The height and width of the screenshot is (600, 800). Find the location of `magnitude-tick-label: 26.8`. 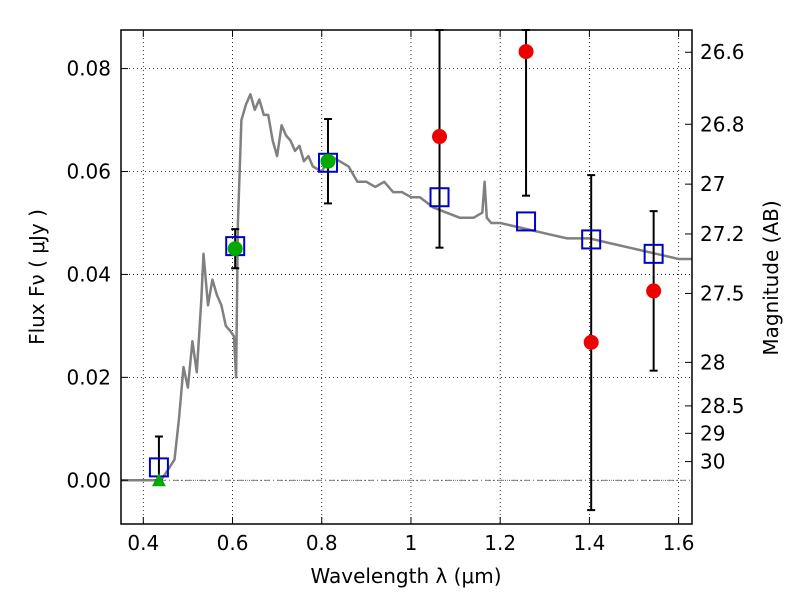

magnitude-tick-label: 26.8 is located at coordinates (722, 124).